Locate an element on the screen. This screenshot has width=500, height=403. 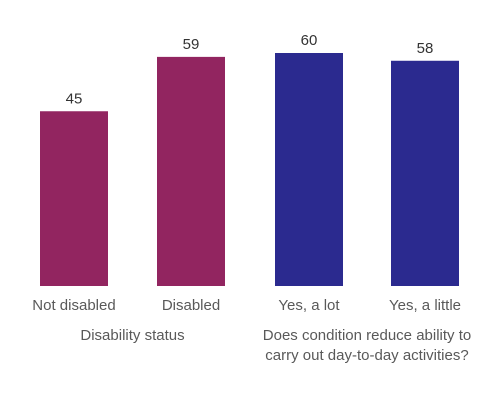
value-label-1: 59 is located at coordinates (191, 44).